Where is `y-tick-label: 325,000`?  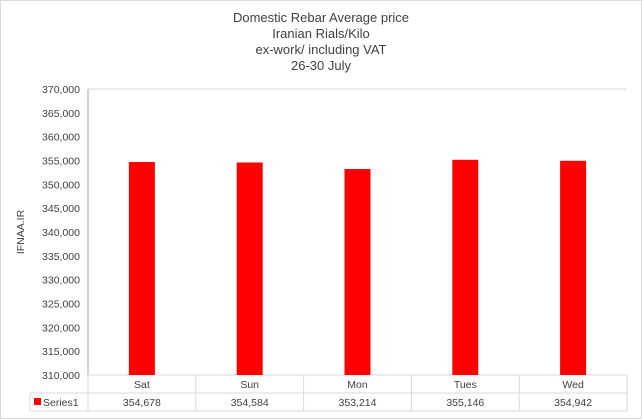
y-tick-label: 325,000 is located at coordinates (61, 305).